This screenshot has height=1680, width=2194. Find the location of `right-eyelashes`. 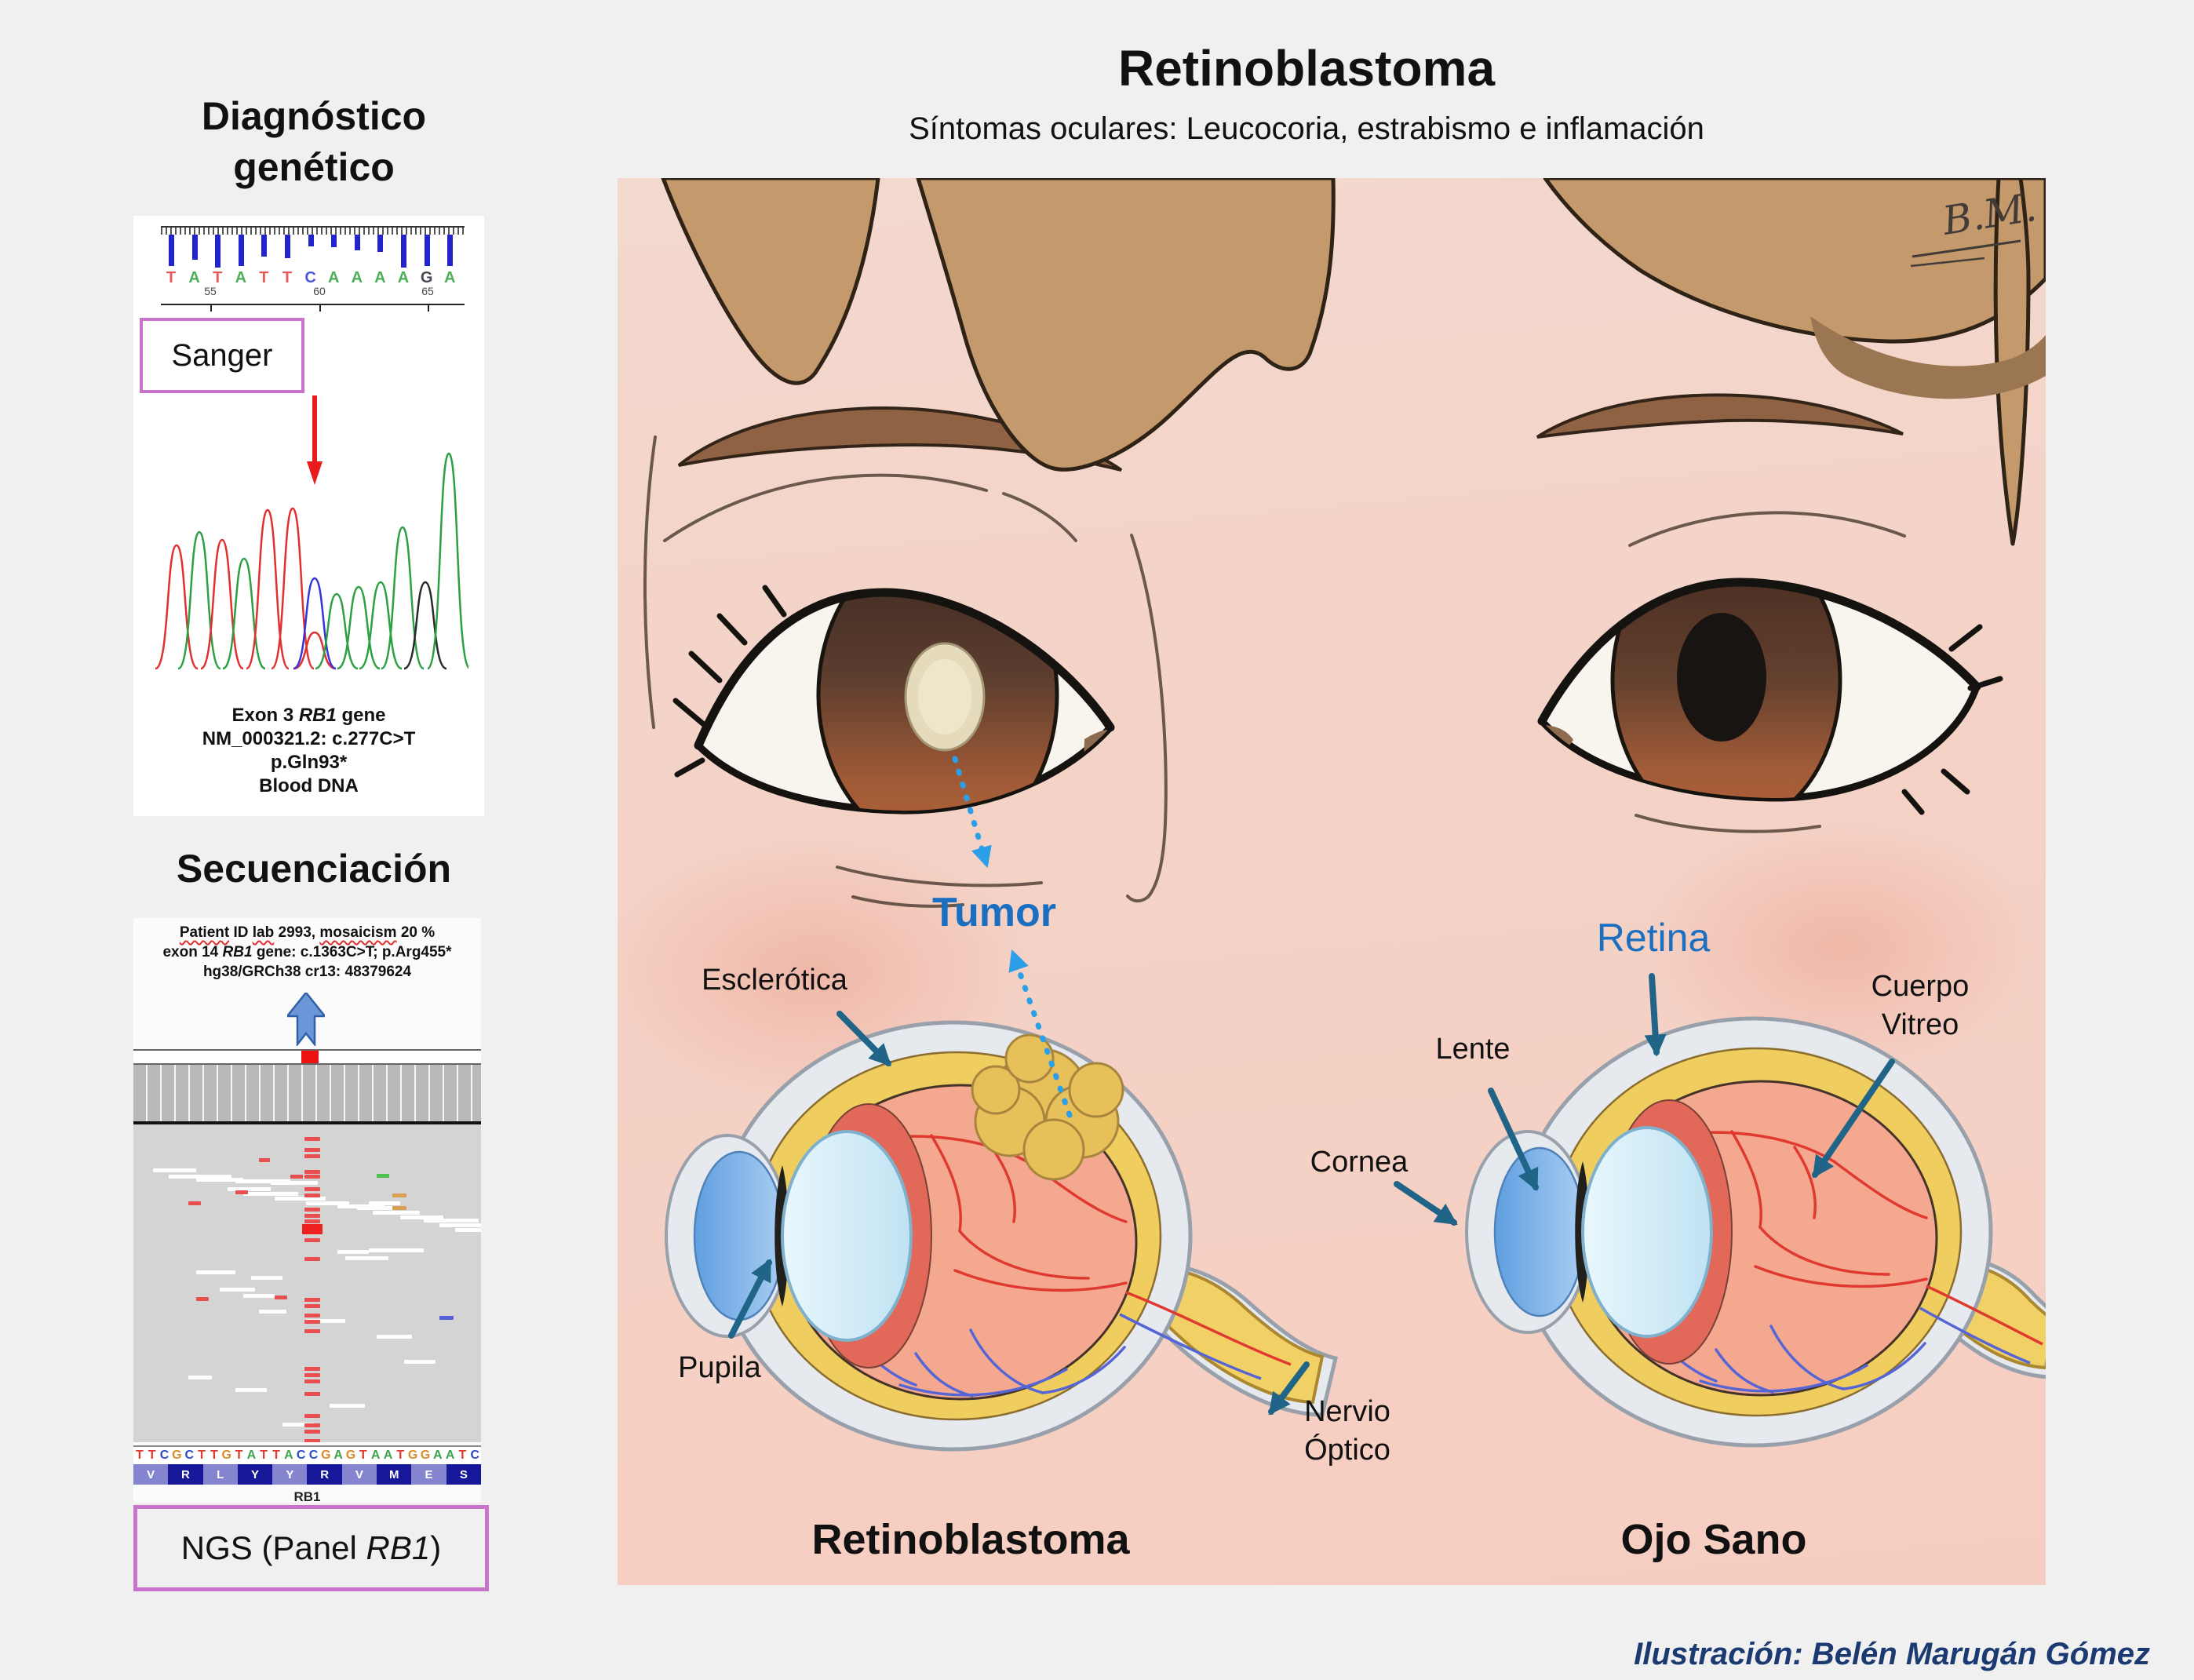

right-eyelashes is located at coordinates (1952, 719).